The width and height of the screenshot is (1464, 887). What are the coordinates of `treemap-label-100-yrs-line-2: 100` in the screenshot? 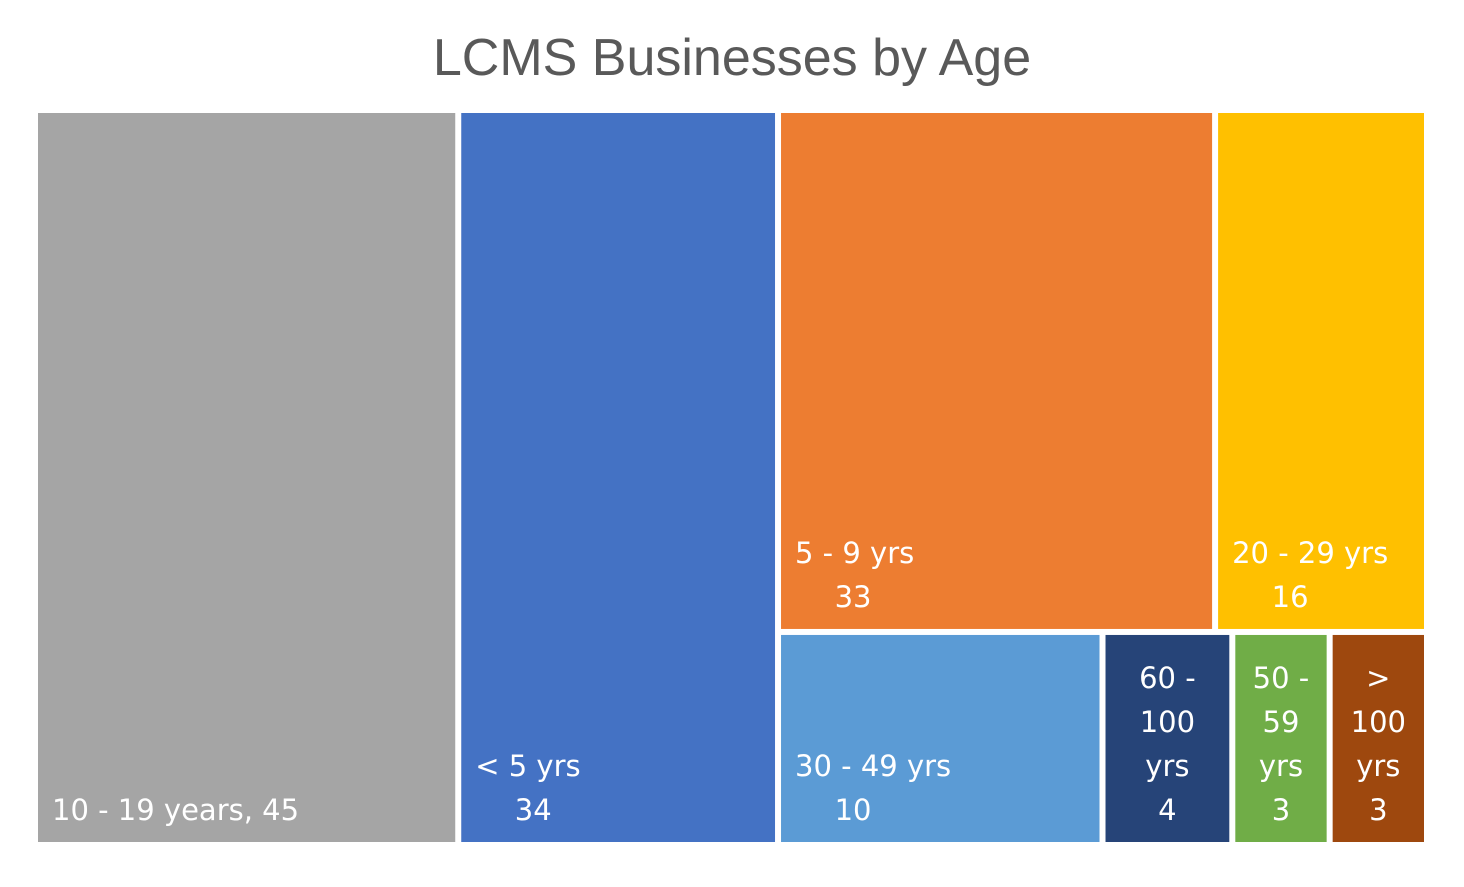 It's located at (1378, 722).